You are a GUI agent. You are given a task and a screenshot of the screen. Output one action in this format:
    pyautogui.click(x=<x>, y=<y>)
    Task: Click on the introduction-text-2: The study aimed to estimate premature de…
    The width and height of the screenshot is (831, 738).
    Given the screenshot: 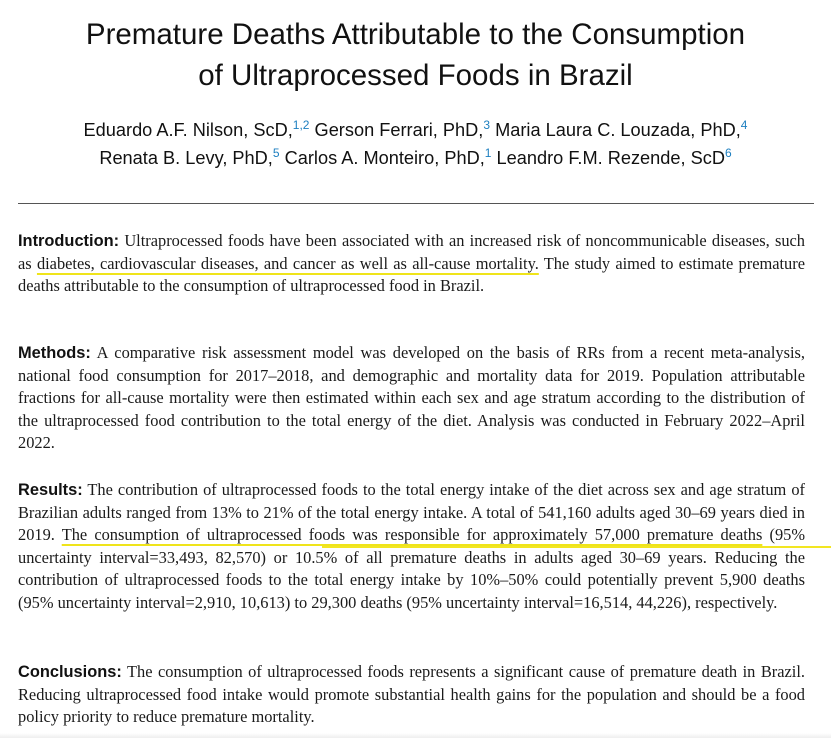 What is the action you would take?
    pyautogui.click(x=411, y=274)
    